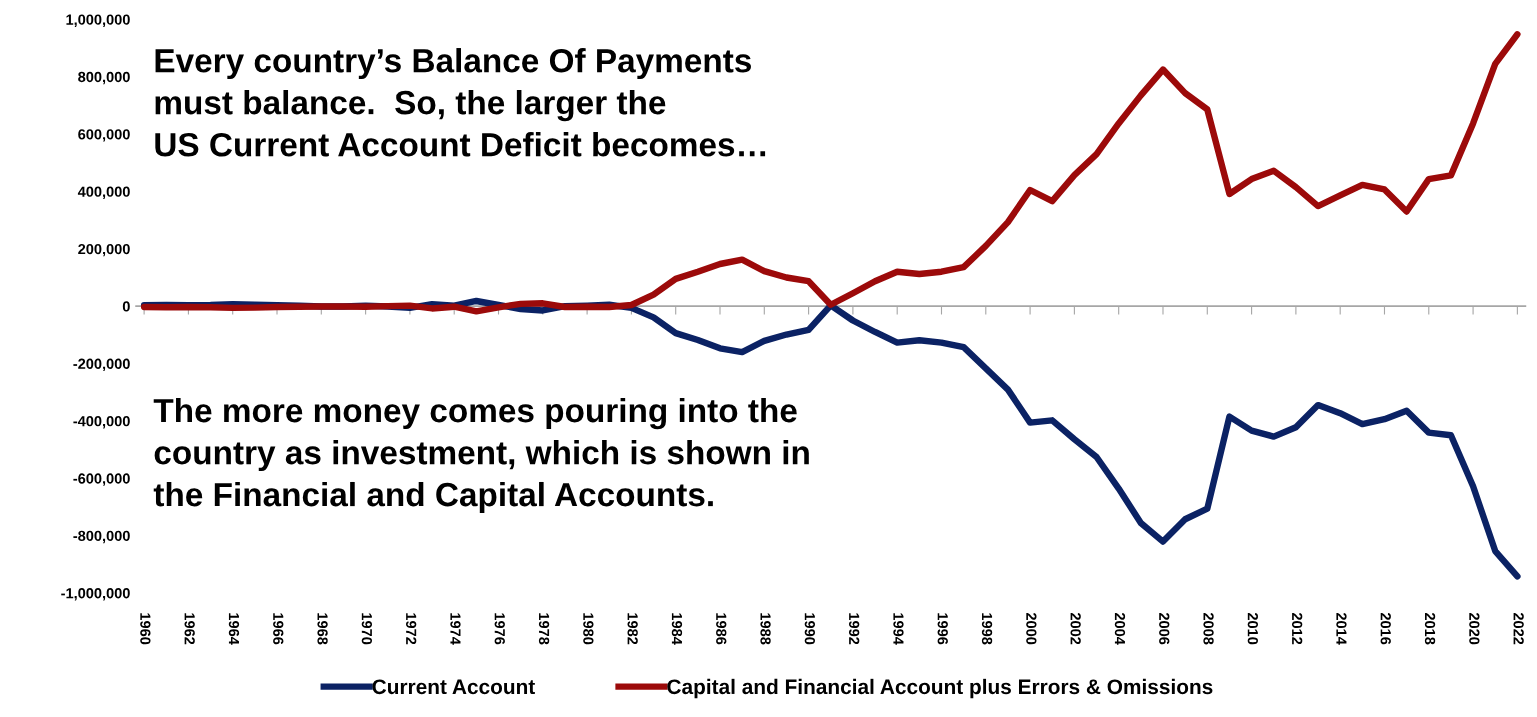  I want to click on x-tick-label: 2010, so click(1252, 628).